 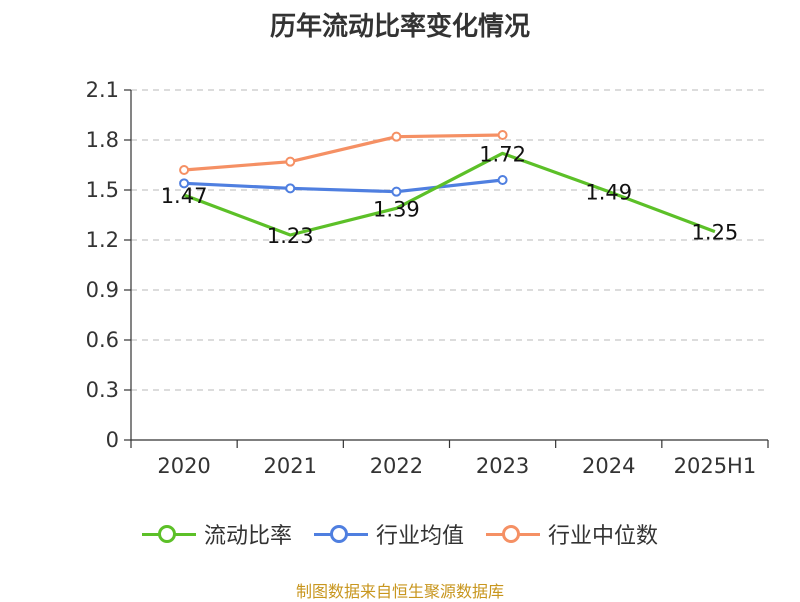 What do you see at coordinates (396, 466) in the screenshot?
I see `x-tick-label: 2022` at bounding box center [396, 466].